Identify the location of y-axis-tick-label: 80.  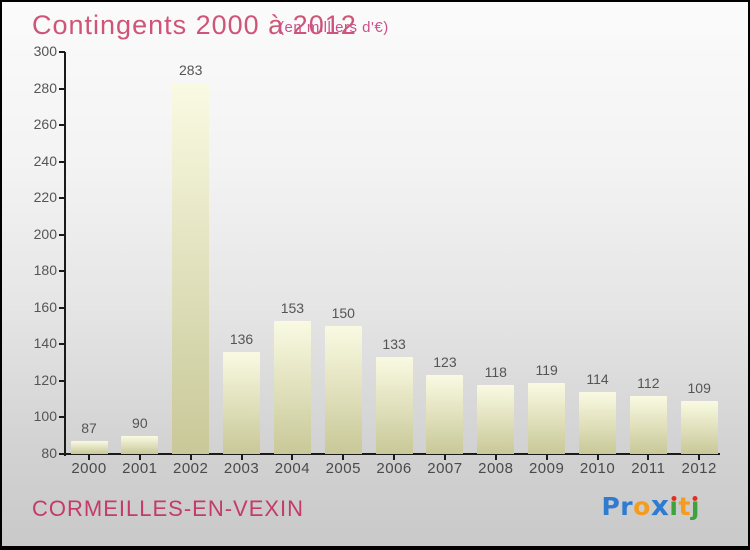
(49, 453).